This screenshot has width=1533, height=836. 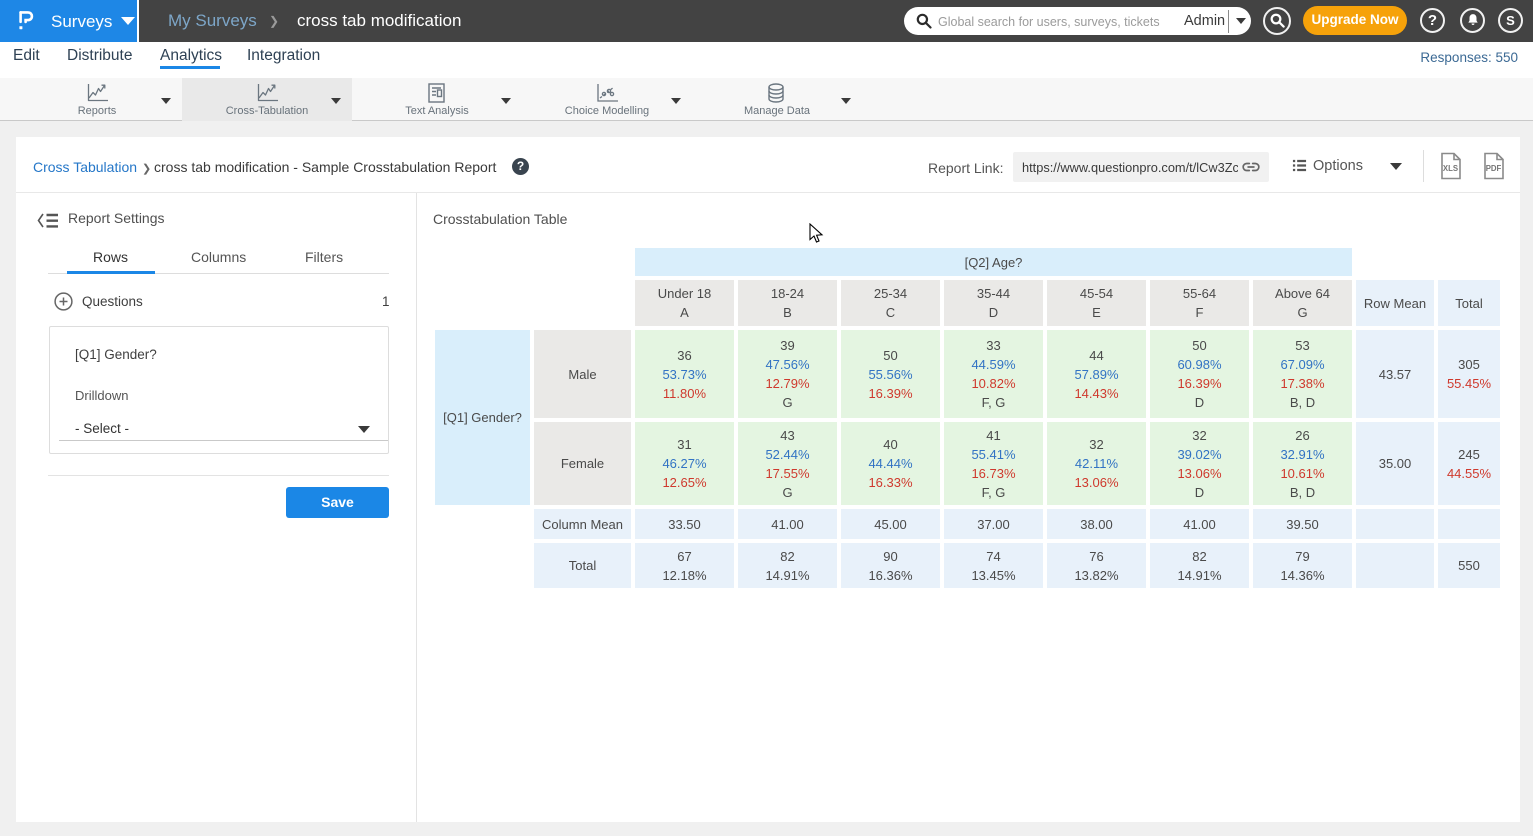 What do you see at coordinates (1450, 168) in the screenshot?
I see `svg-text: XLS` at bounding box center [1450, 168].